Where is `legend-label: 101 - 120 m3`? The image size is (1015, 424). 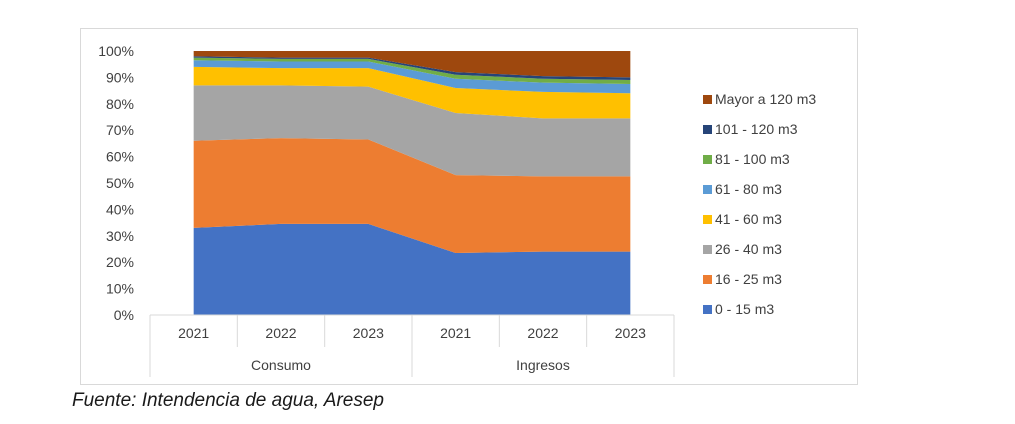 legend-label: 101 - 120 m3 is located at coordinates (756, 129).